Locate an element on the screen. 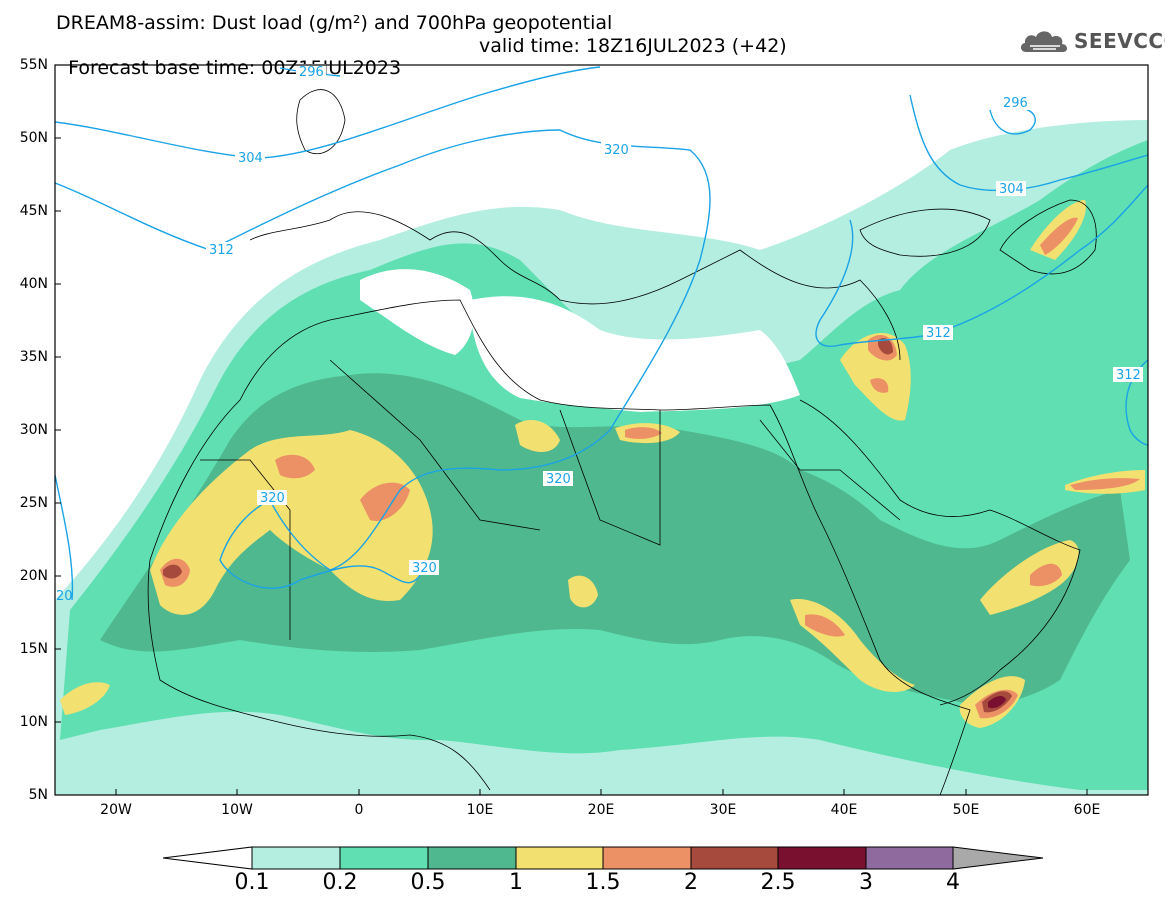 The width and height of the screenshot is (1165, 907). lat-label: 15N is located at coordinates (33, 649).